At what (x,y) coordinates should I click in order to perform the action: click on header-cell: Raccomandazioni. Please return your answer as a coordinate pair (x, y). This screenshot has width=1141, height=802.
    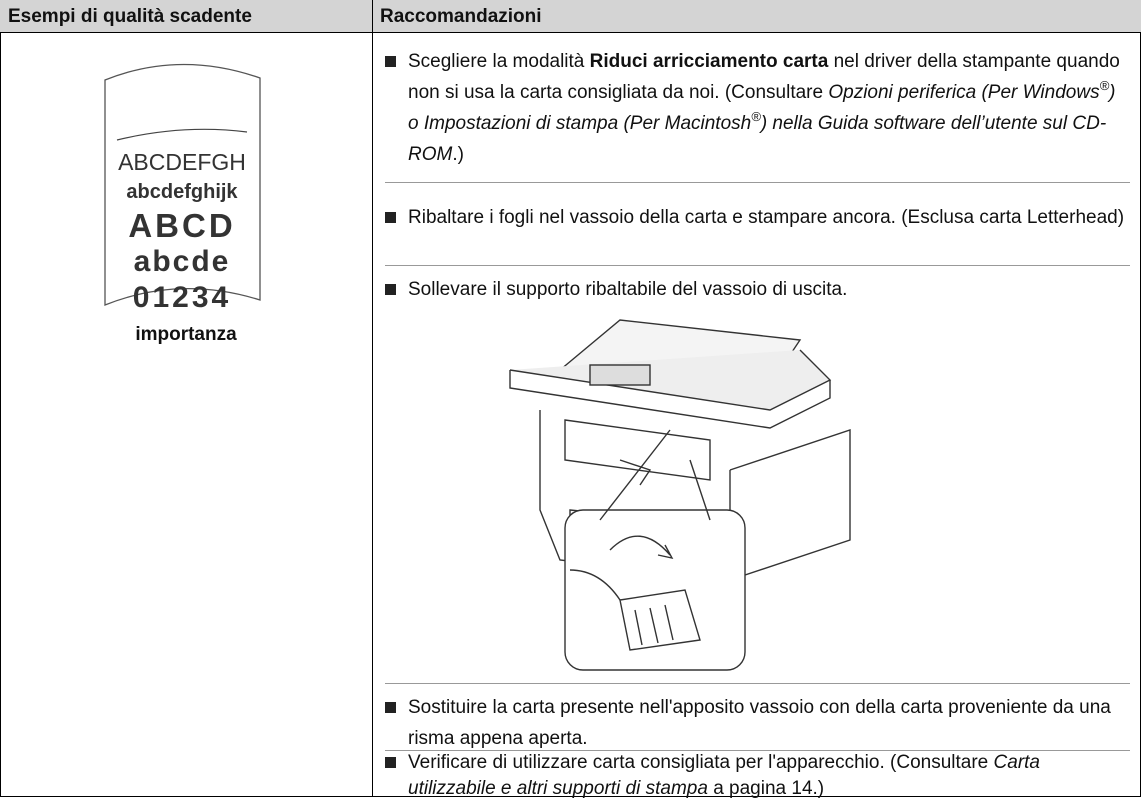
    Looking at the image, I should click on (756, 16).